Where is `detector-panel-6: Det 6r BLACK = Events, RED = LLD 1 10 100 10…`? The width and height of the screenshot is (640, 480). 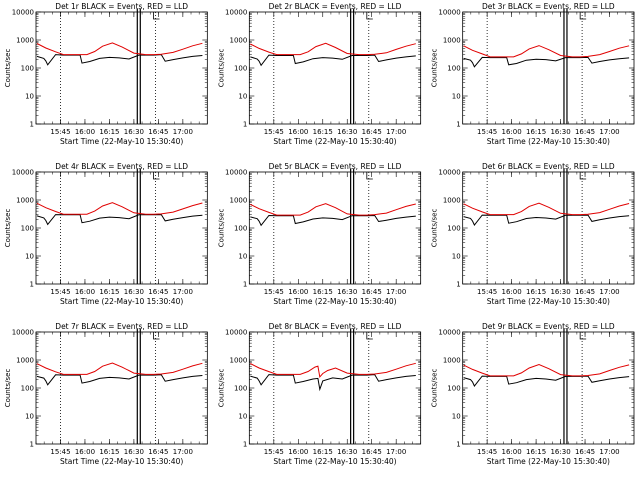 detector-panel-6: Det 6r BLACK = Events, RED = LLD 1 10 100 10… is located at coordinates (533, 234).